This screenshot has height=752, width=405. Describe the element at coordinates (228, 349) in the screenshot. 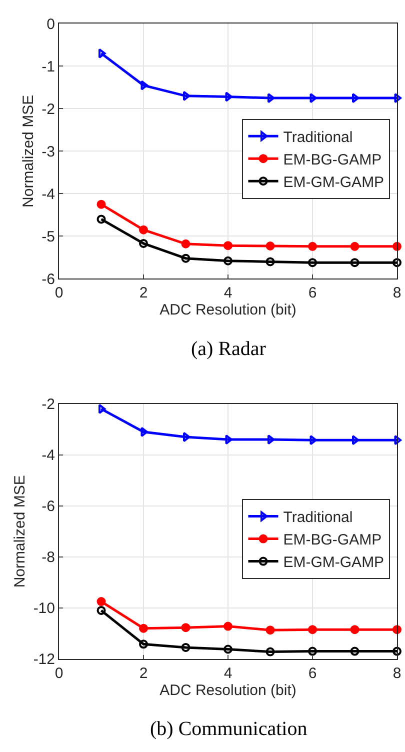

I see `text: (a) Radar` at that location.